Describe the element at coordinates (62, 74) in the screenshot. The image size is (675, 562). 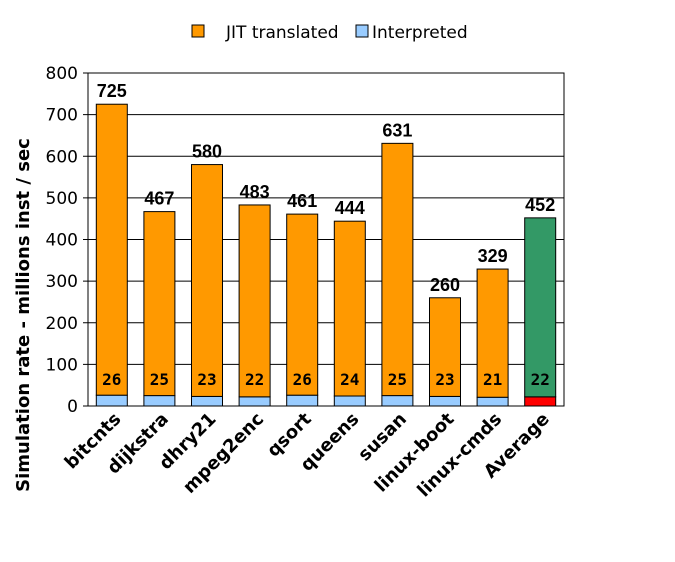
I see `y-tick-label: 800` at that location.